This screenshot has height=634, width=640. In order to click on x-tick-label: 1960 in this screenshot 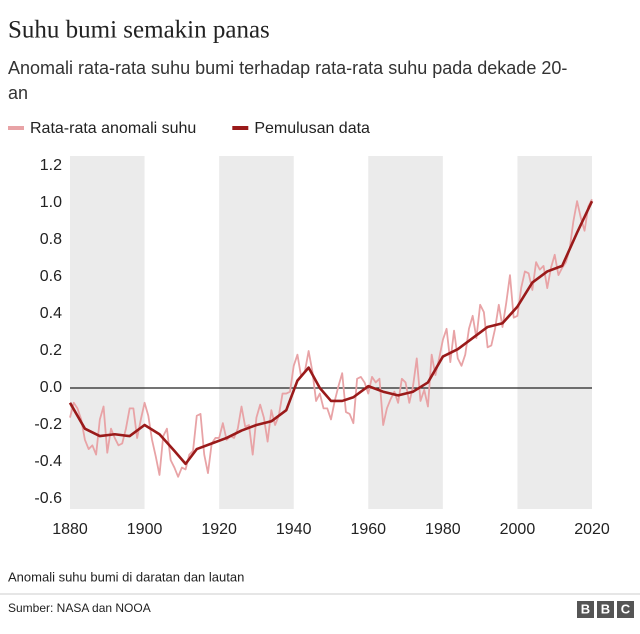, I will do `click(368, 529)`.